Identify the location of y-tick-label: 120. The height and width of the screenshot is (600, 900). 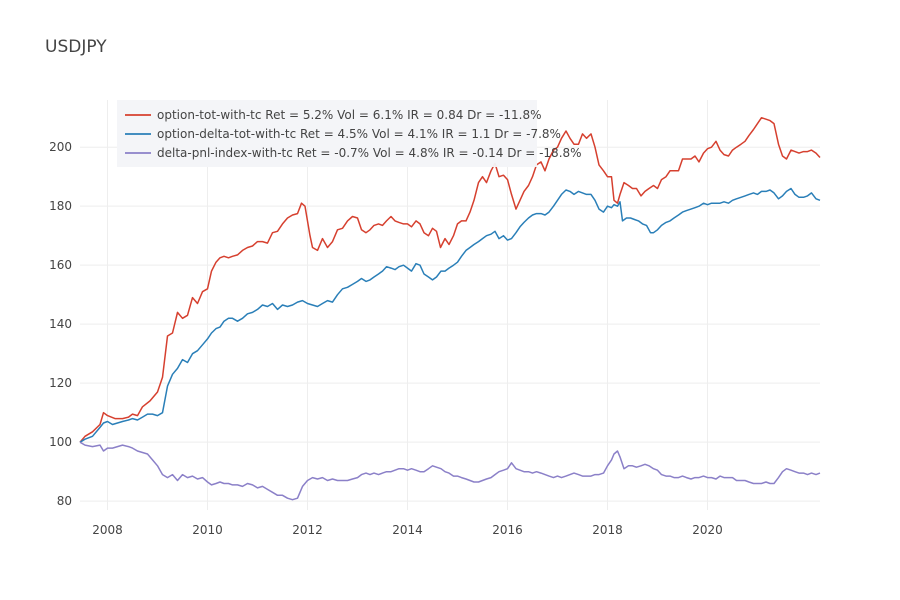
(60, 383).